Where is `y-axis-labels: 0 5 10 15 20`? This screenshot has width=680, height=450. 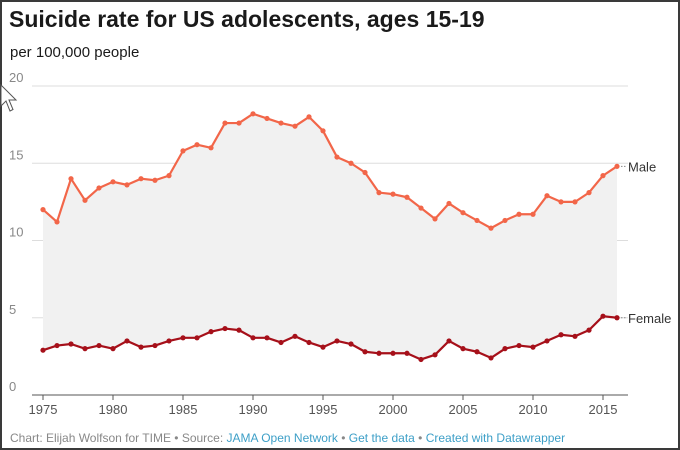
y-axis-labels: 0 5 10 15 20 is located at coordinates (16, 232).